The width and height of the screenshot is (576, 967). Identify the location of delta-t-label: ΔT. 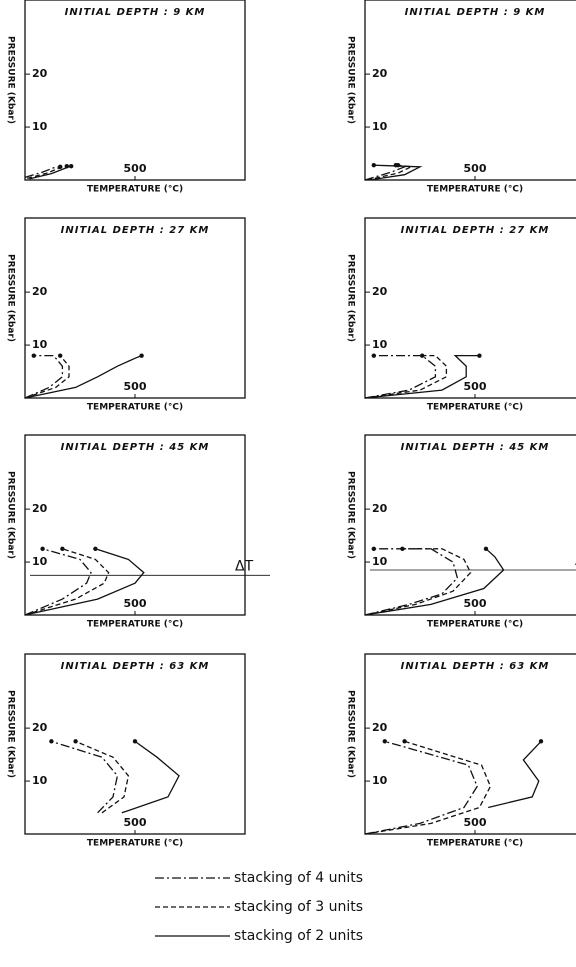
(244, 566).